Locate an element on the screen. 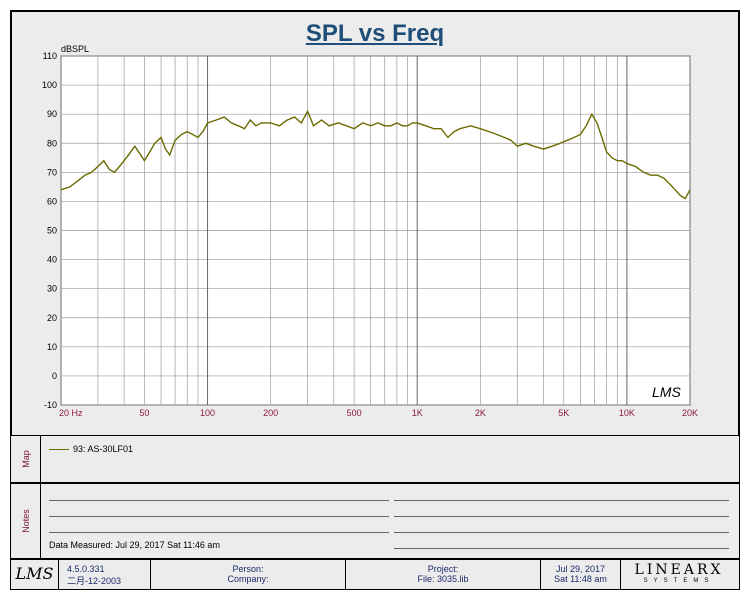 Image resolution: width=750 pixels, height=600 pixels. x-tick-label: 10K is located at coordinates (627, 413).